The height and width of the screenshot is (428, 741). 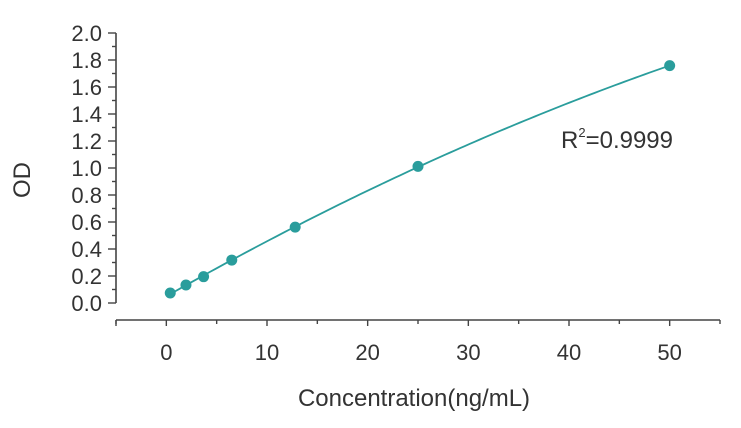 What do you see at coordinates (86, 60) in the screenshot?
I see `y-tick-label: 1.8` at bounding box center [86, 60].